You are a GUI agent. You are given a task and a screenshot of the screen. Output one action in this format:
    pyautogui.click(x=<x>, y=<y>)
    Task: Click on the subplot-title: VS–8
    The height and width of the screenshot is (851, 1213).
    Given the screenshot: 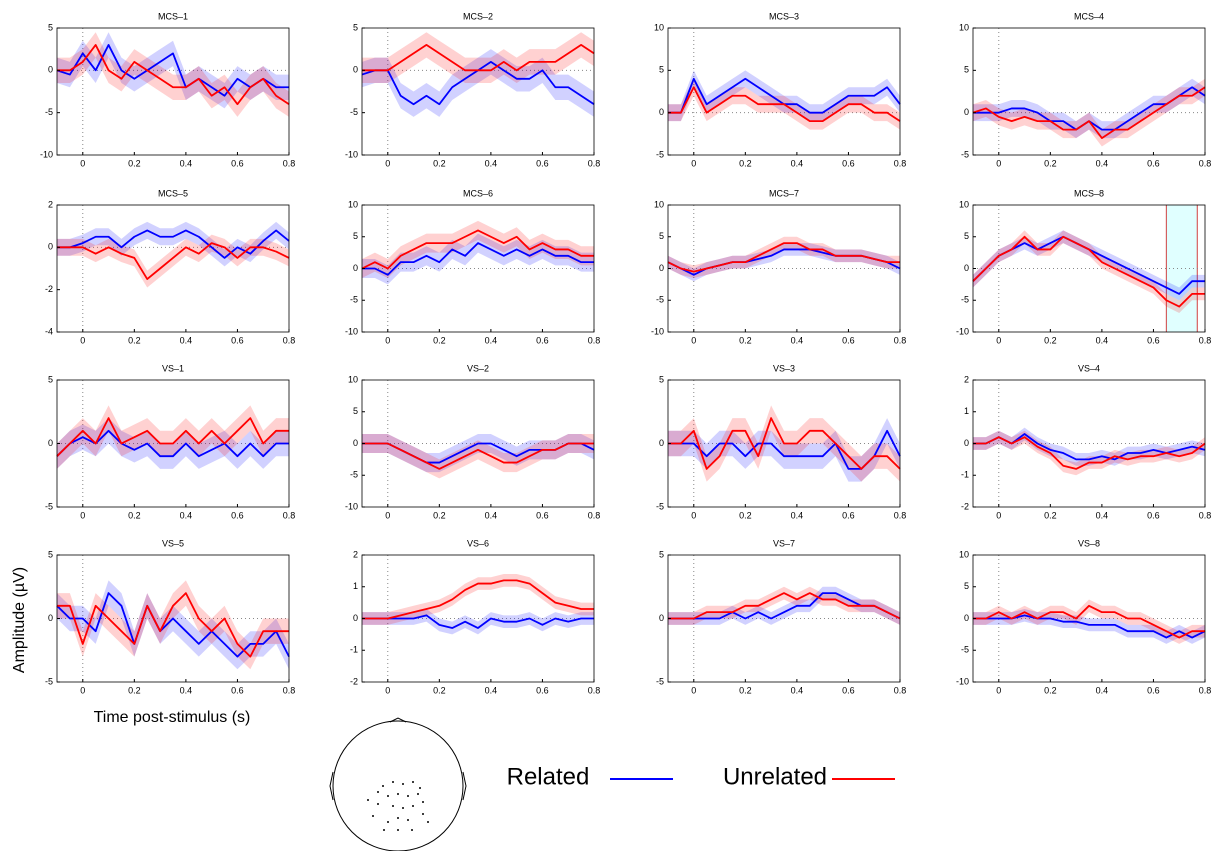 What is the action you would take?
    pyautogui.click(x=1089, y=543)
    